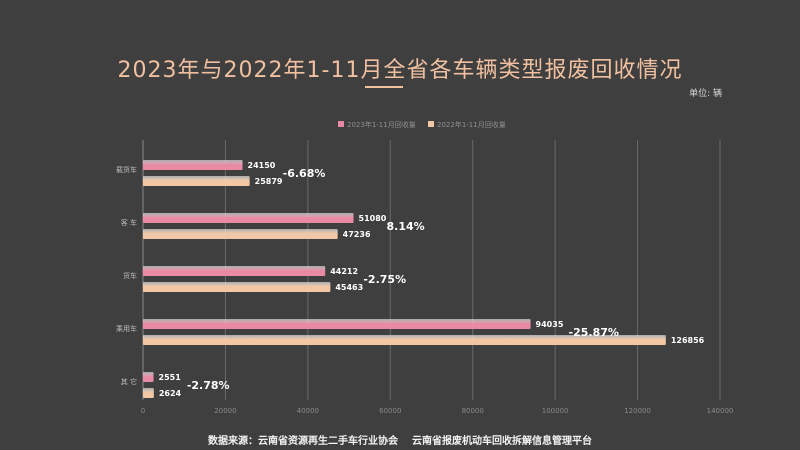  I want to click on x-tick-label: 0, so click(143, 411).